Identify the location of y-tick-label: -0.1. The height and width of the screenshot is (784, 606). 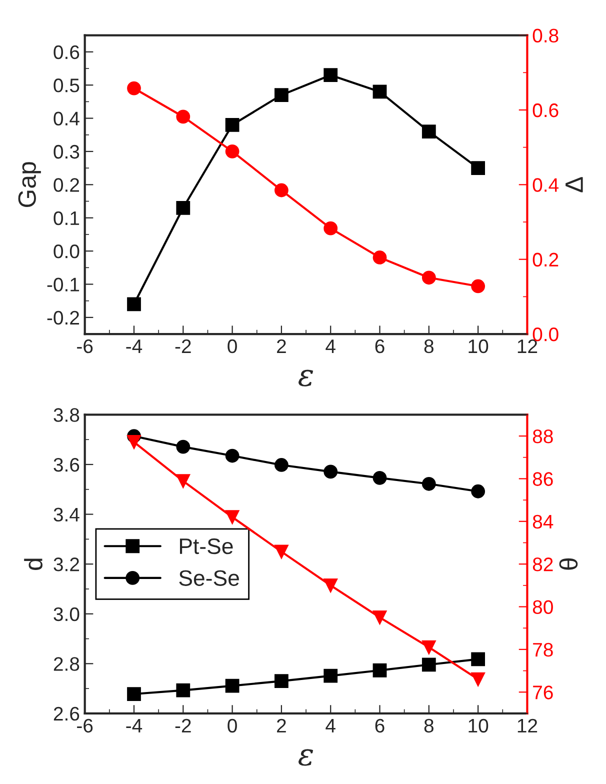
(63, 285).